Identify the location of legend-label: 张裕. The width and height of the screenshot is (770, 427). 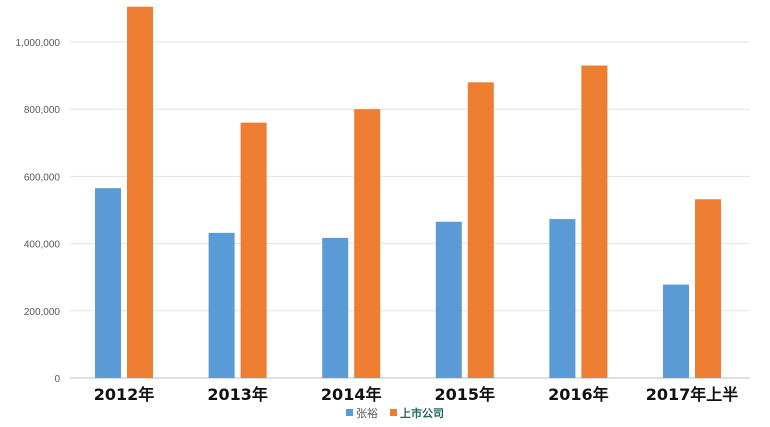
(367, 413).